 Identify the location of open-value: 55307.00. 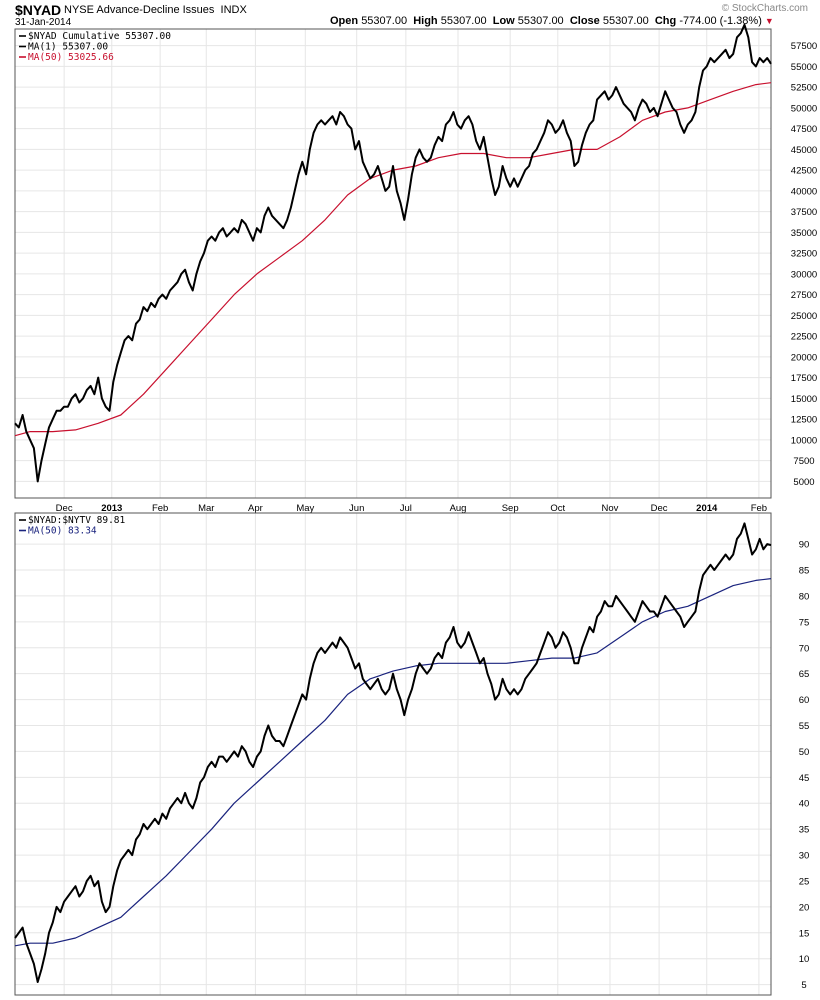
(384, 21).